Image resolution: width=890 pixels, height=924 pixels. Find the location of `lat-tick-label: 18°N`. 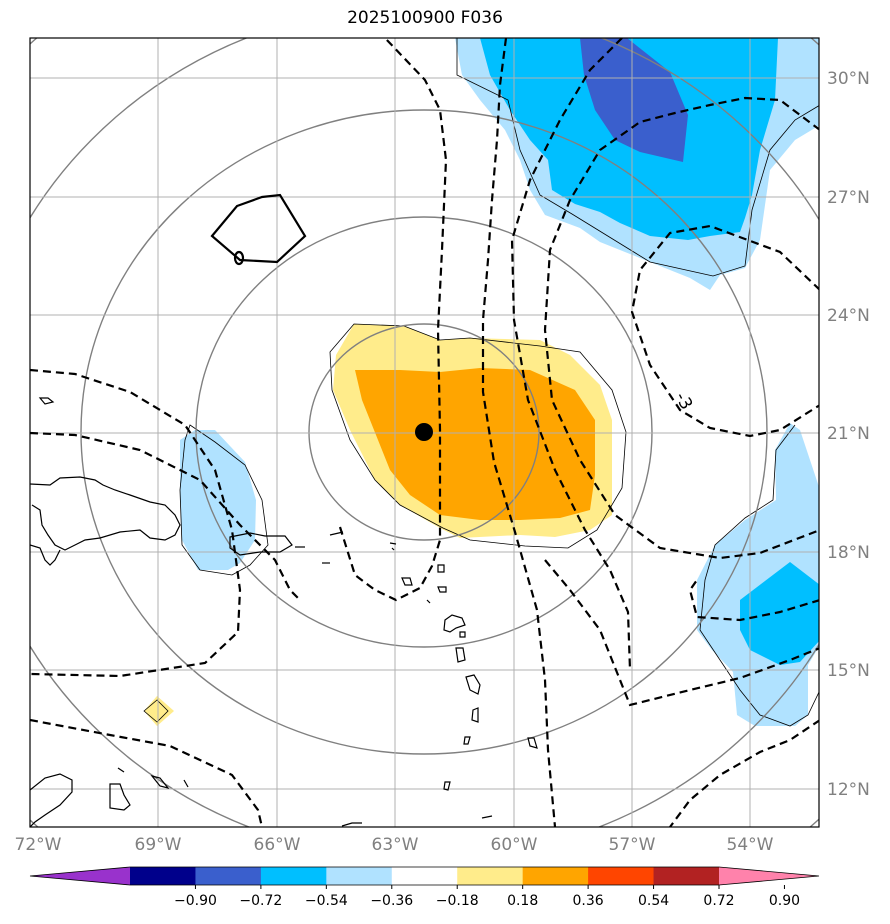

lat-tick-label: 18°N is located at coordinates (848, 553).